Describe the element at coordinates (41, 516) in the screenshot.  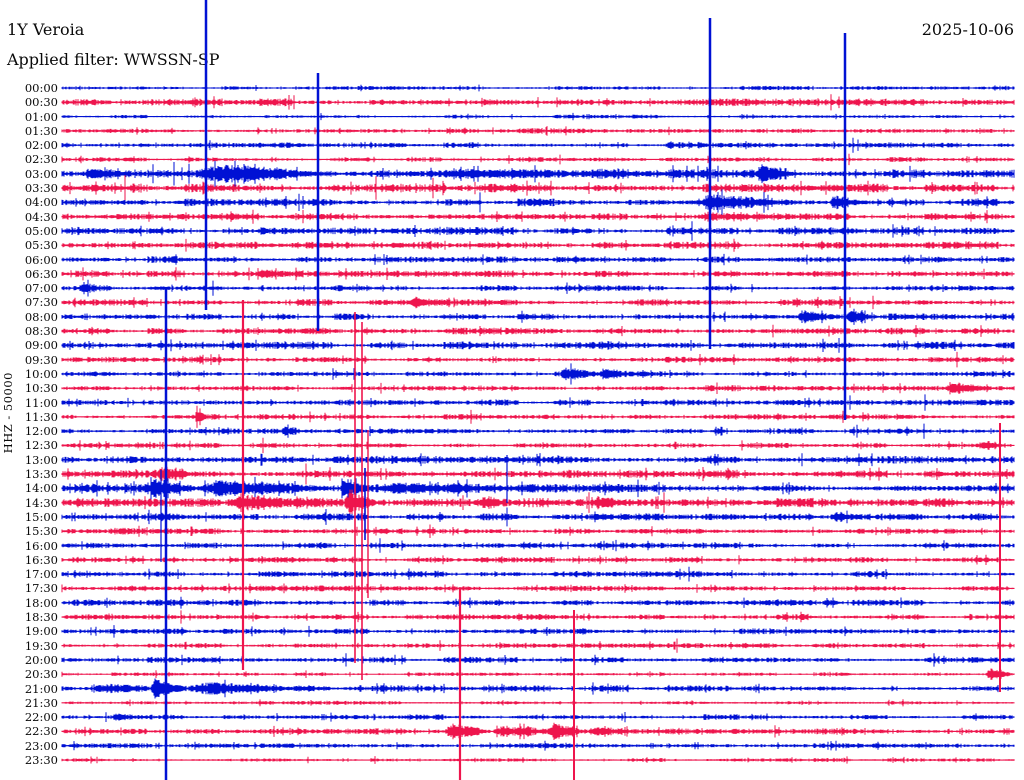
I see `time-label: 15:00` at that location.